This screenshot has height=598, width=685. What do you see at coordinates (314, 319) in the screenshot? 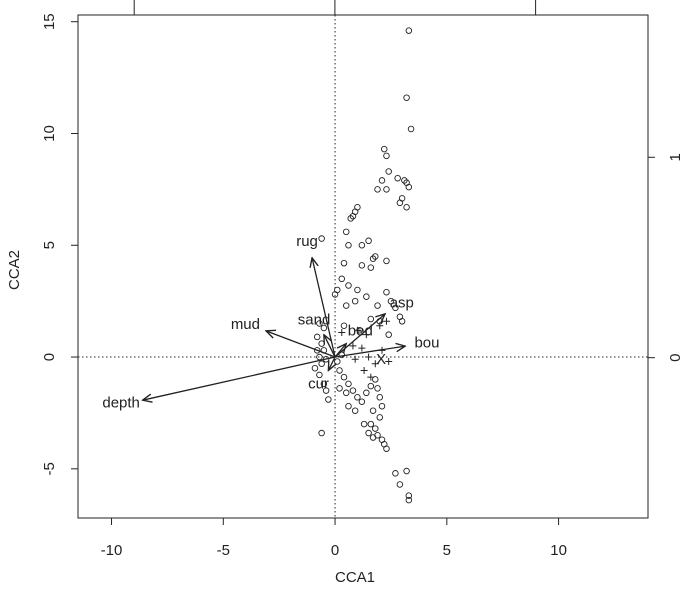
I see `arrow-label: sand` at bounding box center [314, 319].